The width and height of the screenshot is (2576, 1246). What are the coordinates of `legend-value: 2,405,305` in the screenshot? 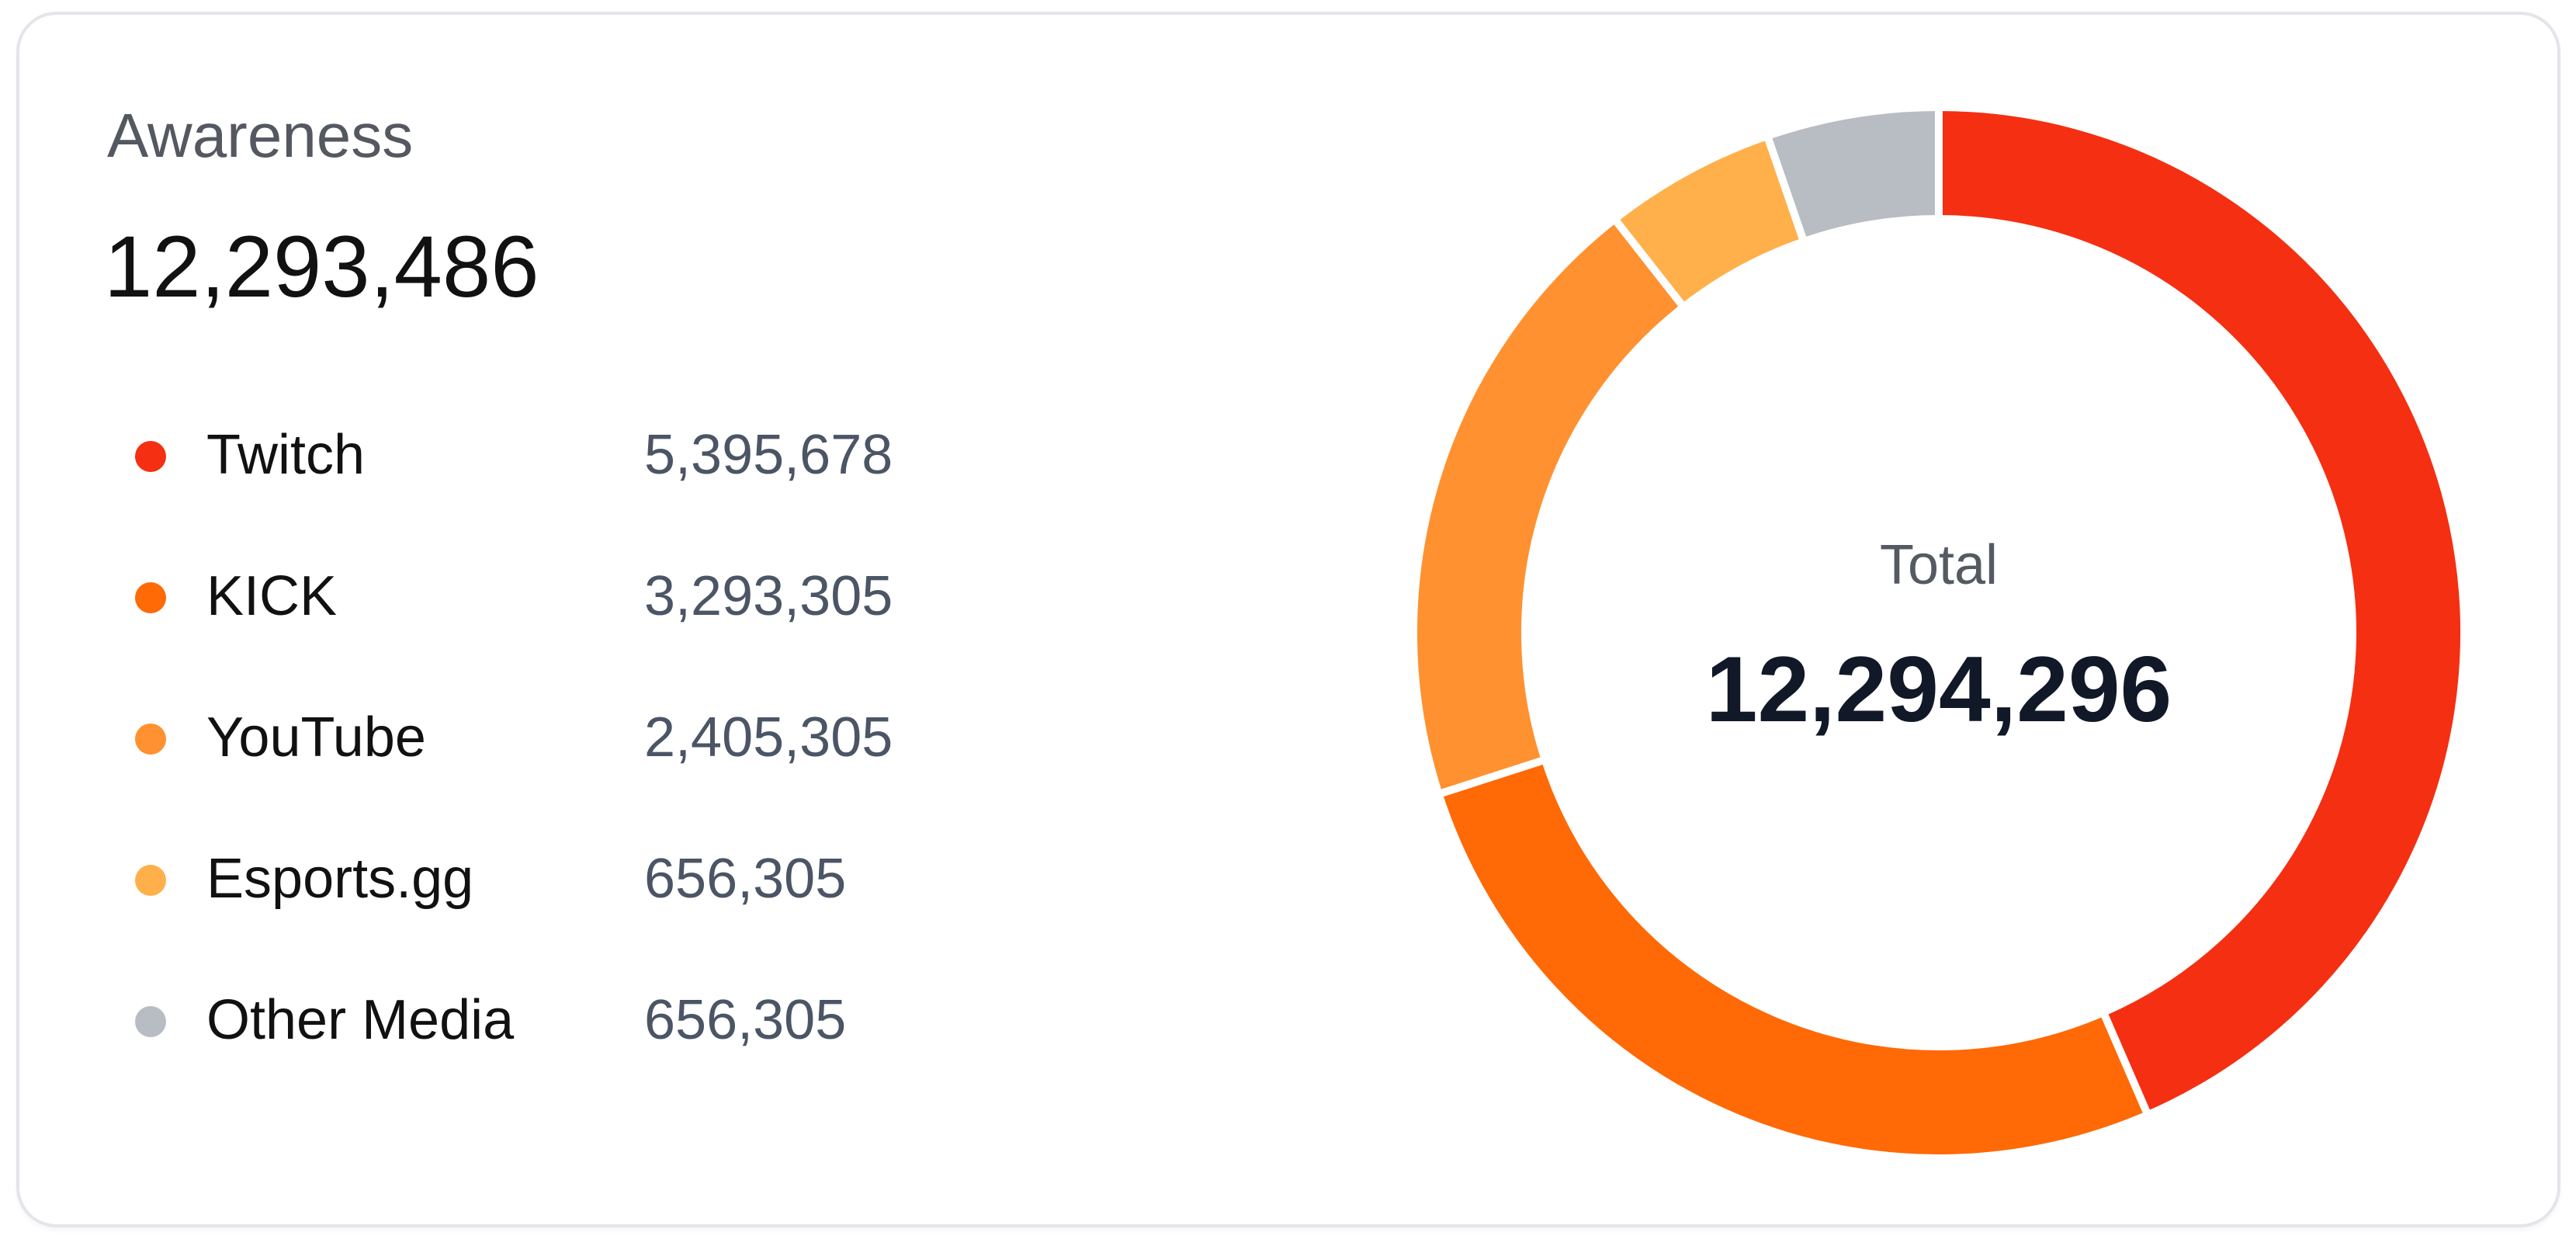 It's located at (768, 737).